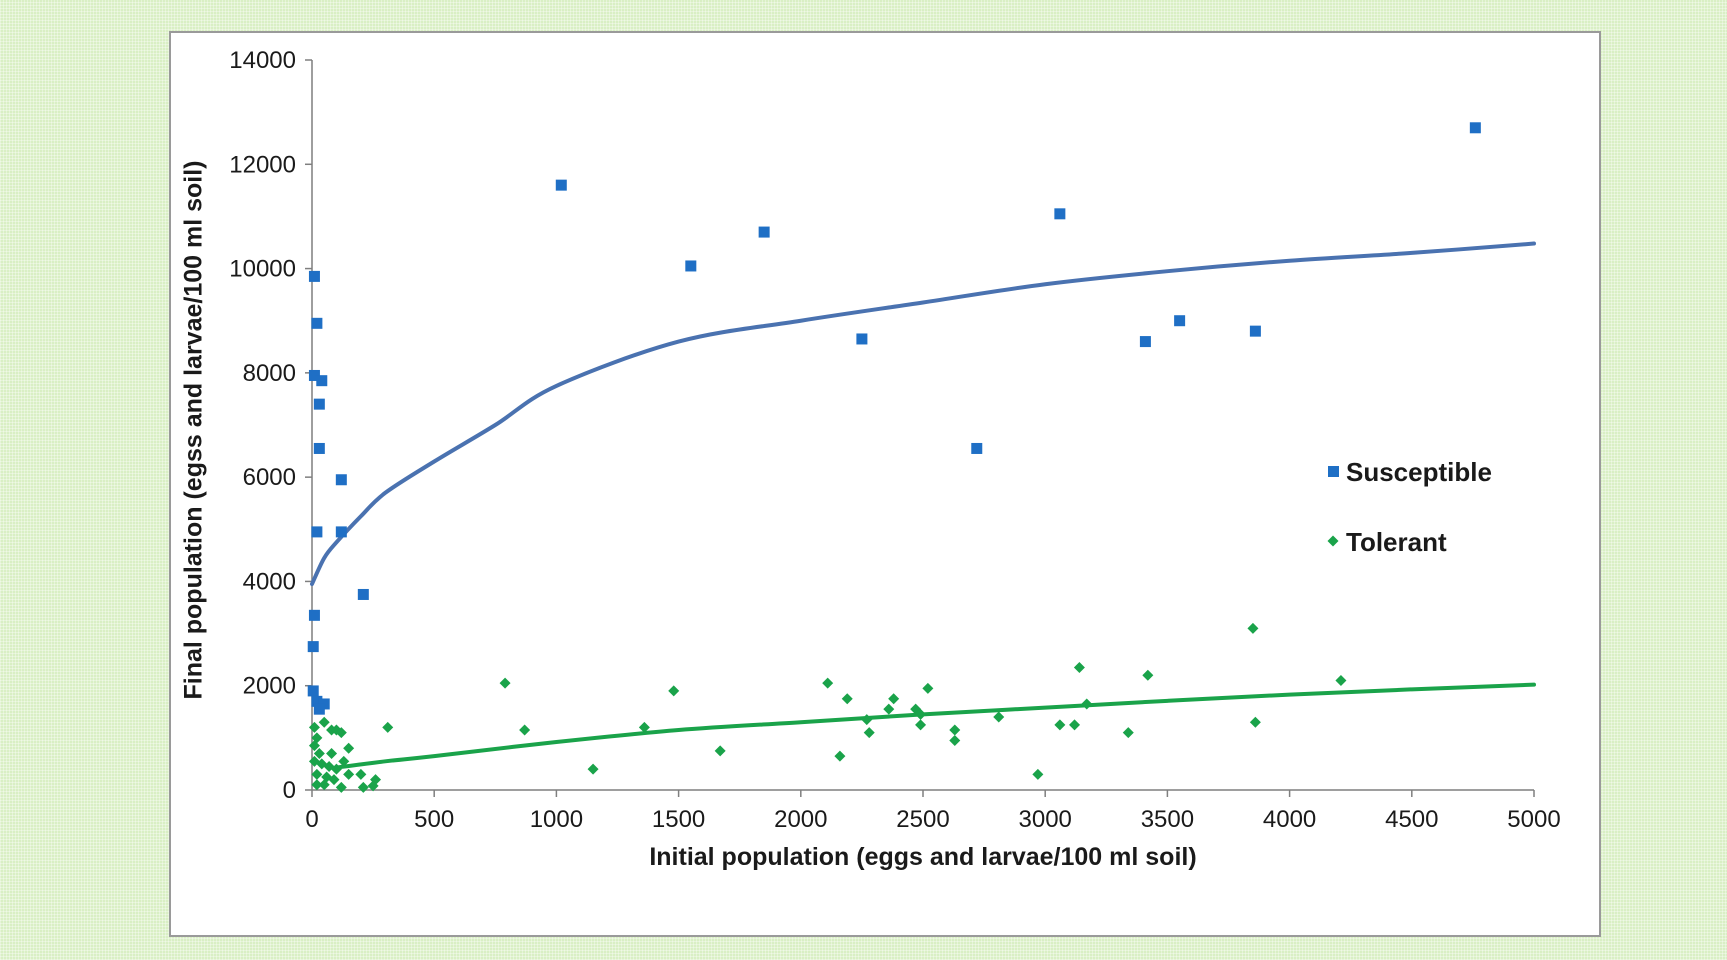 This screenshot has height=960, width=1727. Describe the element at coordinates (1419, 472) in the screenshot. I see `legend-label-susceptible: Susceptible` at that location.